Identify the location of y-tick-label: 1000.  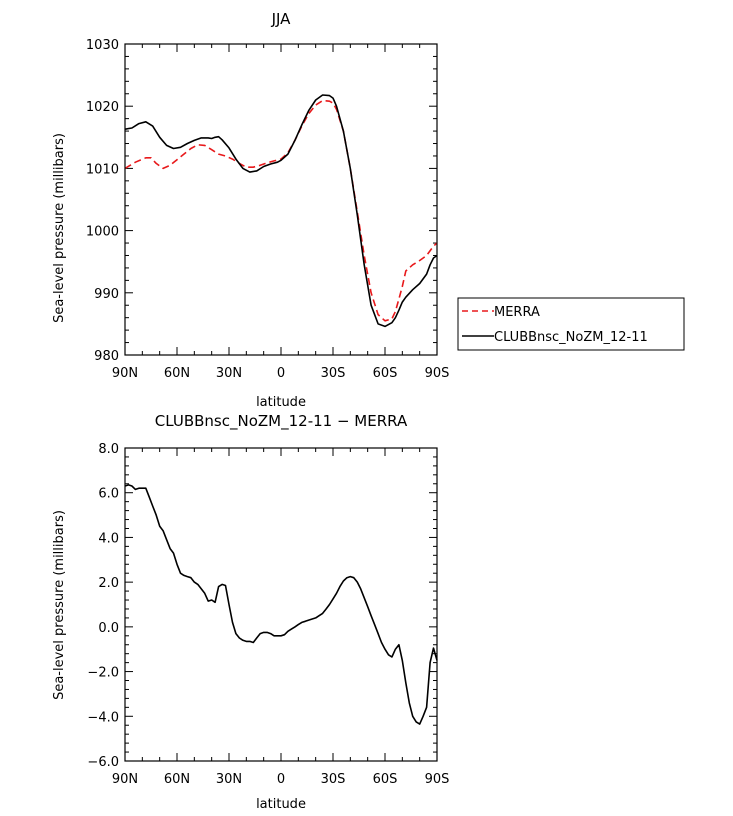
(102, 232).